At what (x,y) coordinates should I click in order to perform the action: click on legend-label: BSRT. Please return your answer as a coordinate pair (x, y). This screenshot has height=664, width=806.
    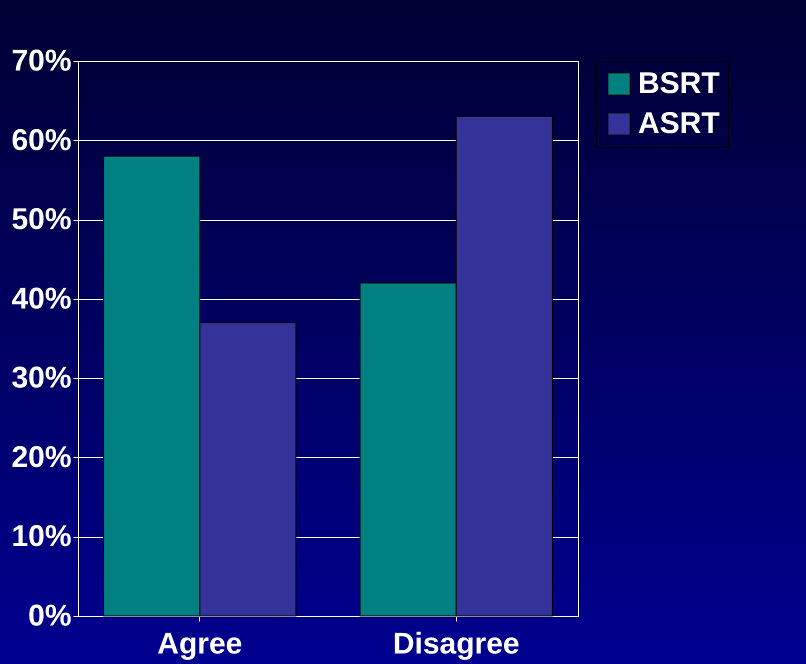
    Looking at the image, I should click on (679, 83).